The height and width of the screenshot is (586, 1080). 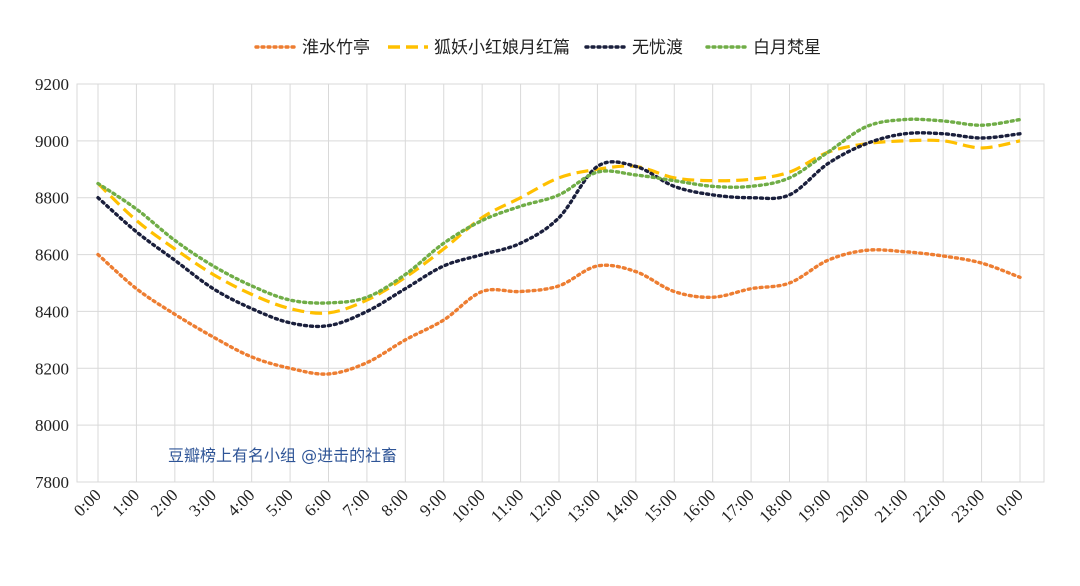 What do you see at coordinates (852, 505) in the screenshot?
I see `x-tick-label: 20:00` at bounding box center [852, 505].